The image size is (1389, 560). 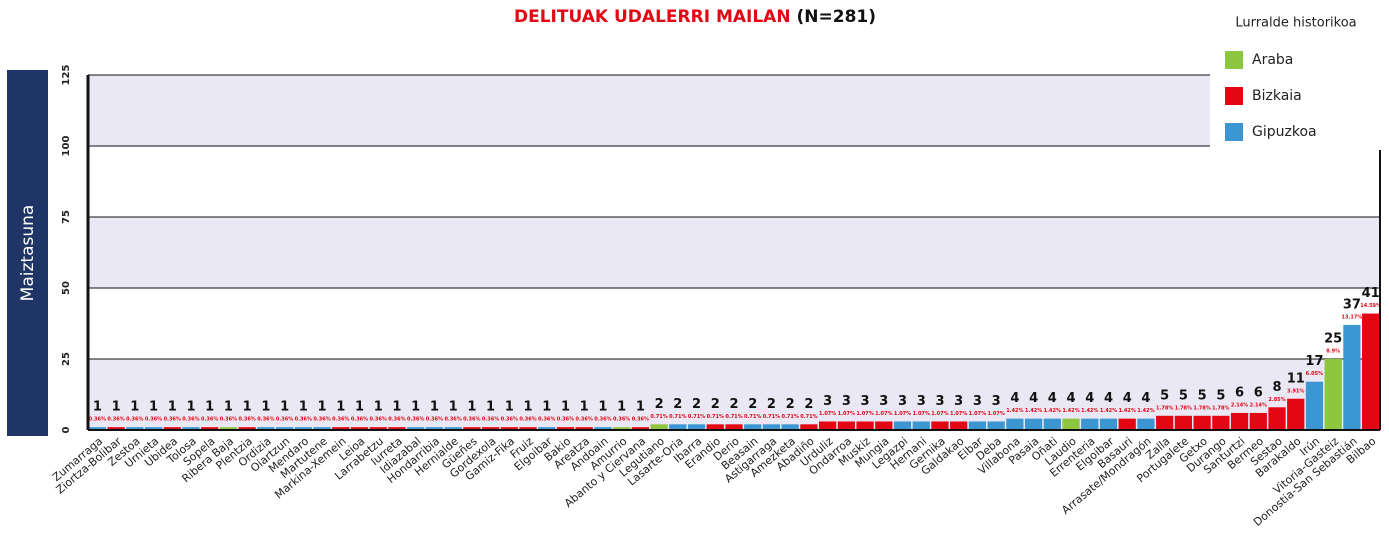 I want to click on legend-title: Lurralde historikoa, so click(x=1295, y=23).